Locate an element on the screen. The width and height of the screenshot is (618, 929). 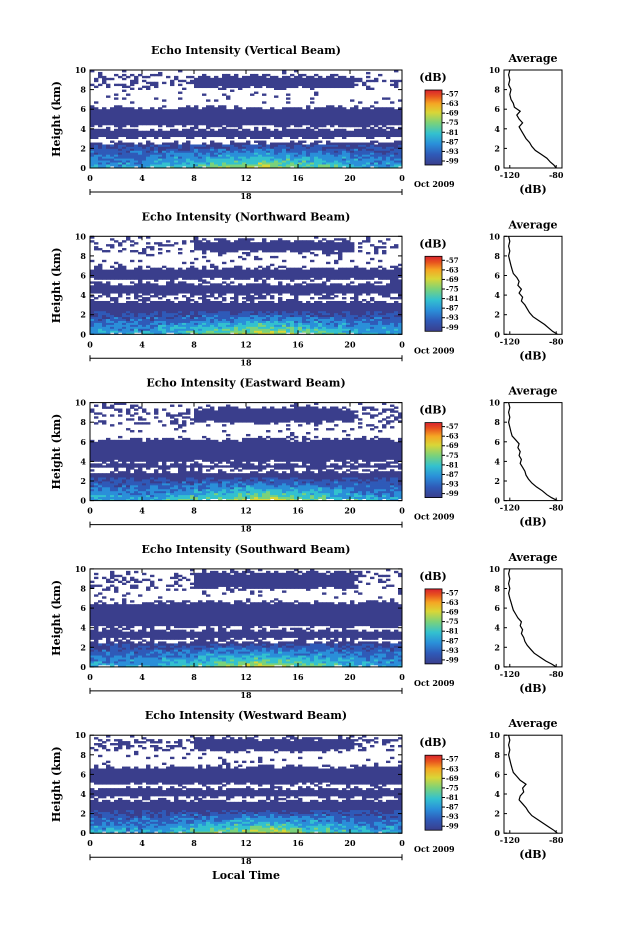
profile-y-tick-label: 2 is located at coordinates (497, 148).